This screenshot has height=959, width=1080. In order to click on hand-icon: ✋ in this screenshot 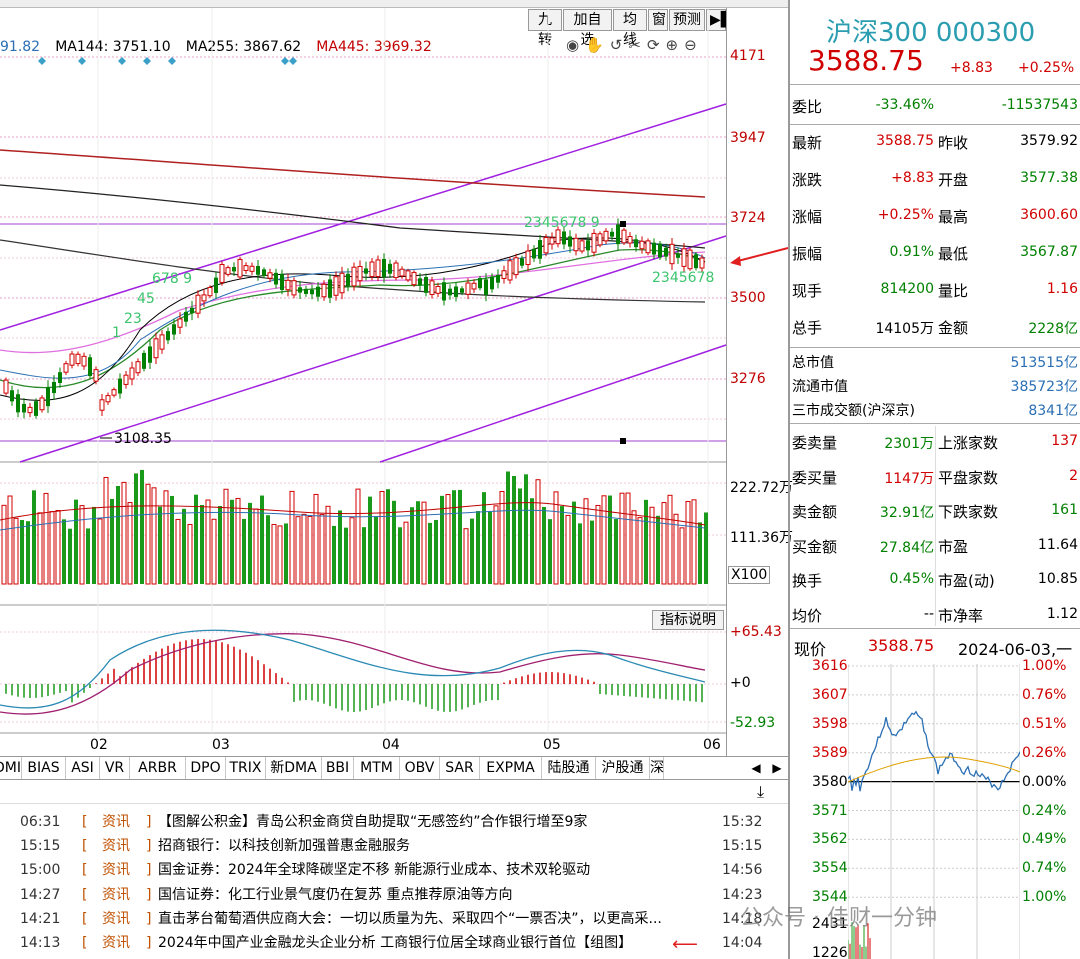, I will do `click(597, 45)`.